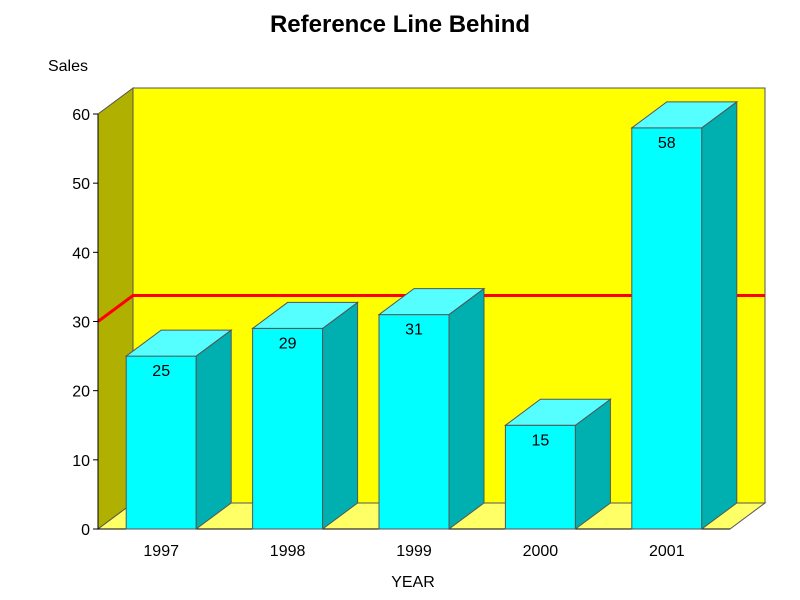 This screenshot has height=600, width=800. I want to click on y-tick-label: 40, so click(81, 253).